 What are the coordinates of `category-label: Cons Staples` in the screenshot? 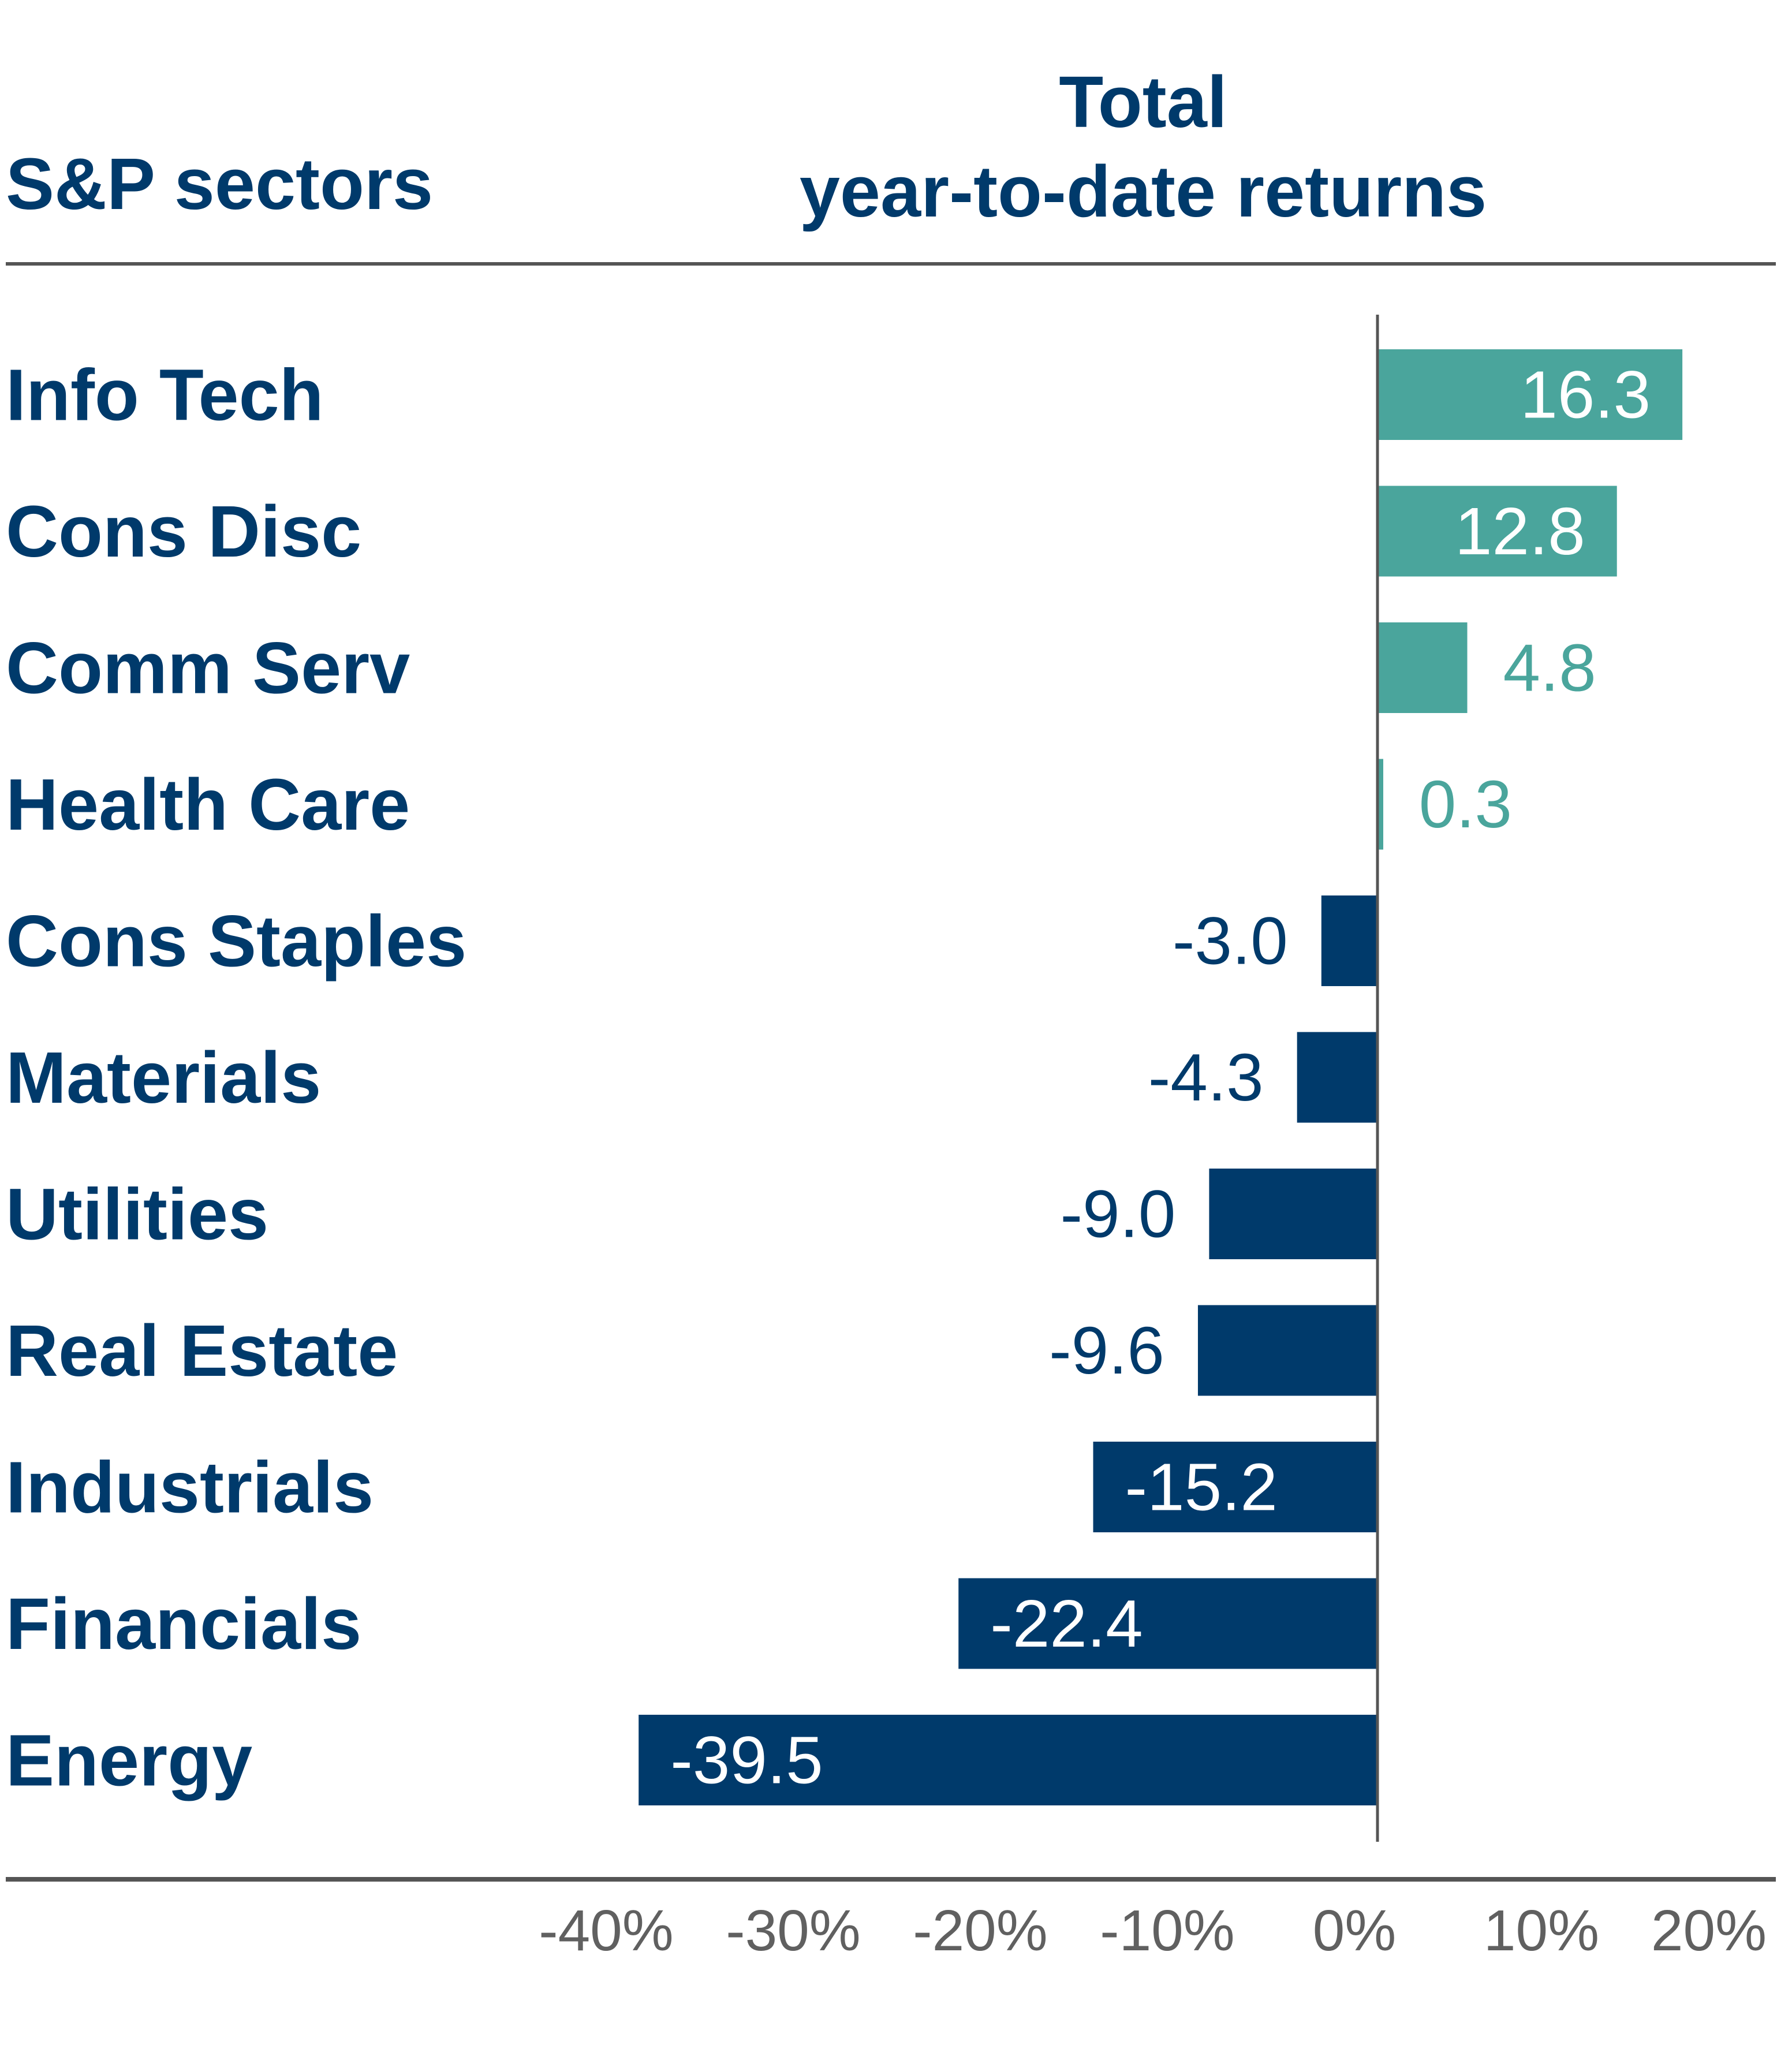 It's located at (236, 941).